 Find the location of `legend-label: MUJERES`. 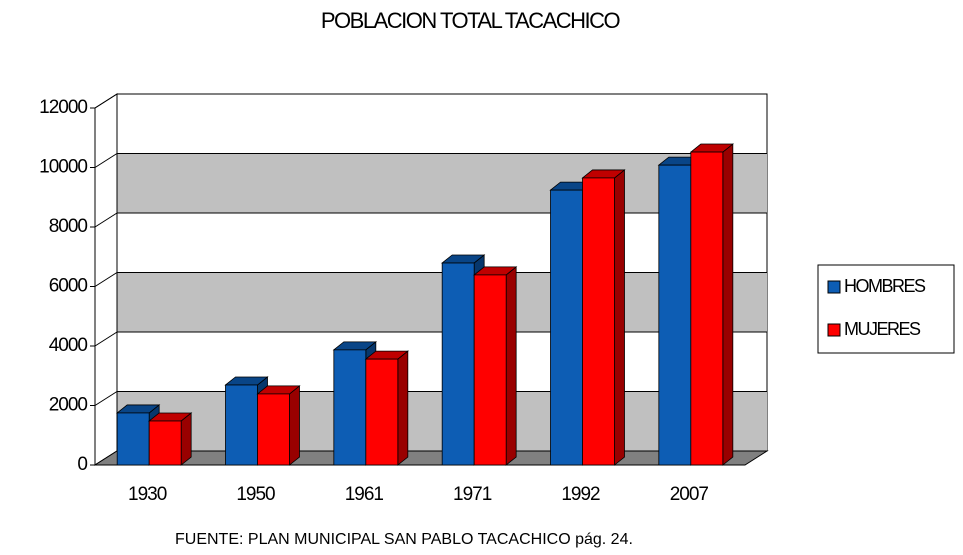

legend-label: MUJERES is located at coordinates (882, 329).